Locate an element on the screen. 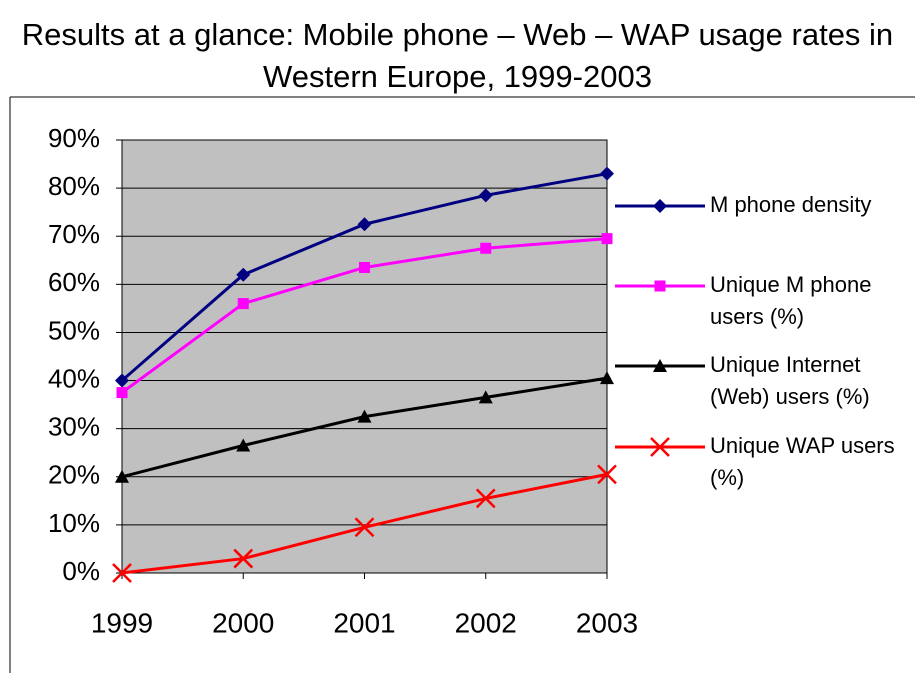  y-tick-label: 0% is located at coordinates (81, 571).